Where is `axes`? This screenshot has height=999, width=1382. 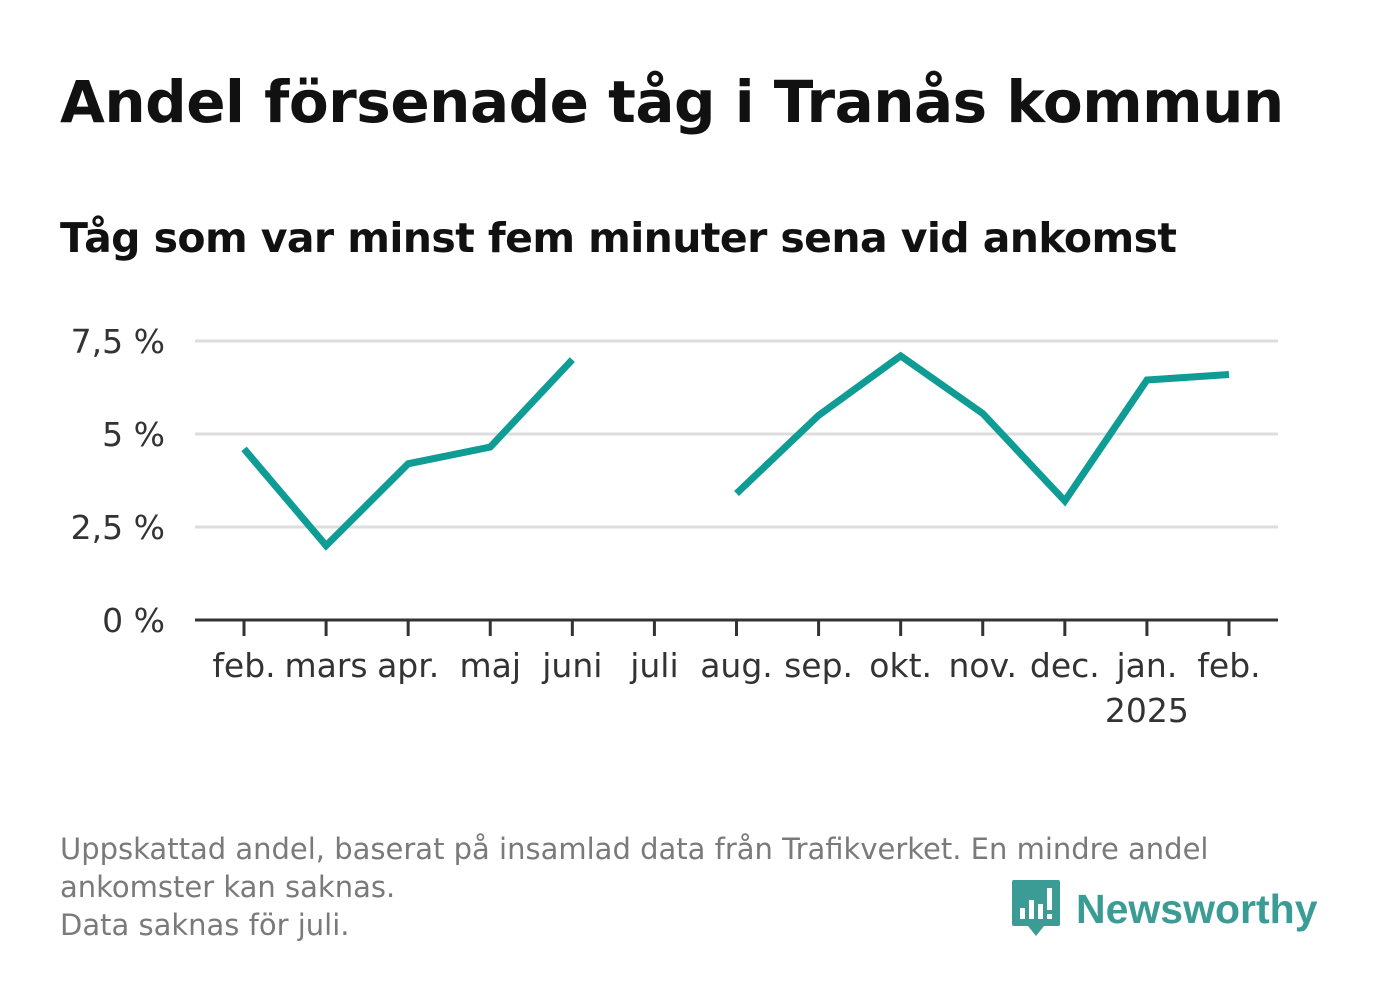 axes is located at coordinates (736, 627).